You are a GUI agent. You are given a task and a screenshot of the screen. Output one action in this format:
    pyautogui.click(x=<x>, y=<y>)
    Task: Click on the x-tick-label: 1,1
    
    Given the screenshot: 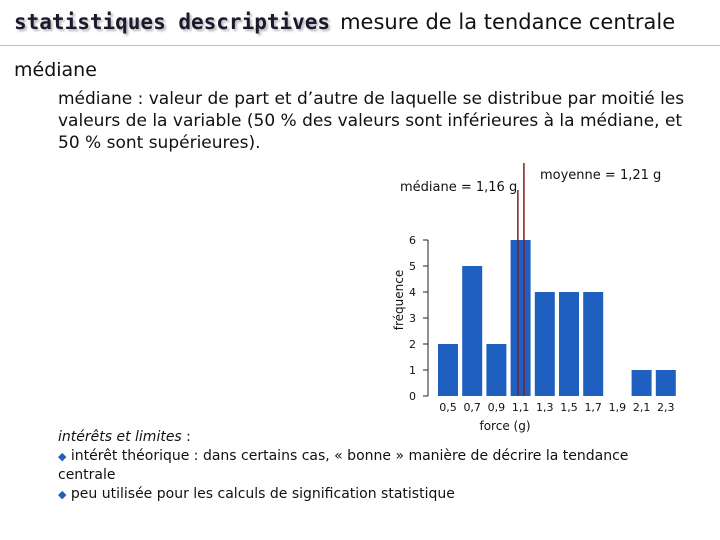 What is the action you would take?
    pyautogui.click(x=521, y=407)
    